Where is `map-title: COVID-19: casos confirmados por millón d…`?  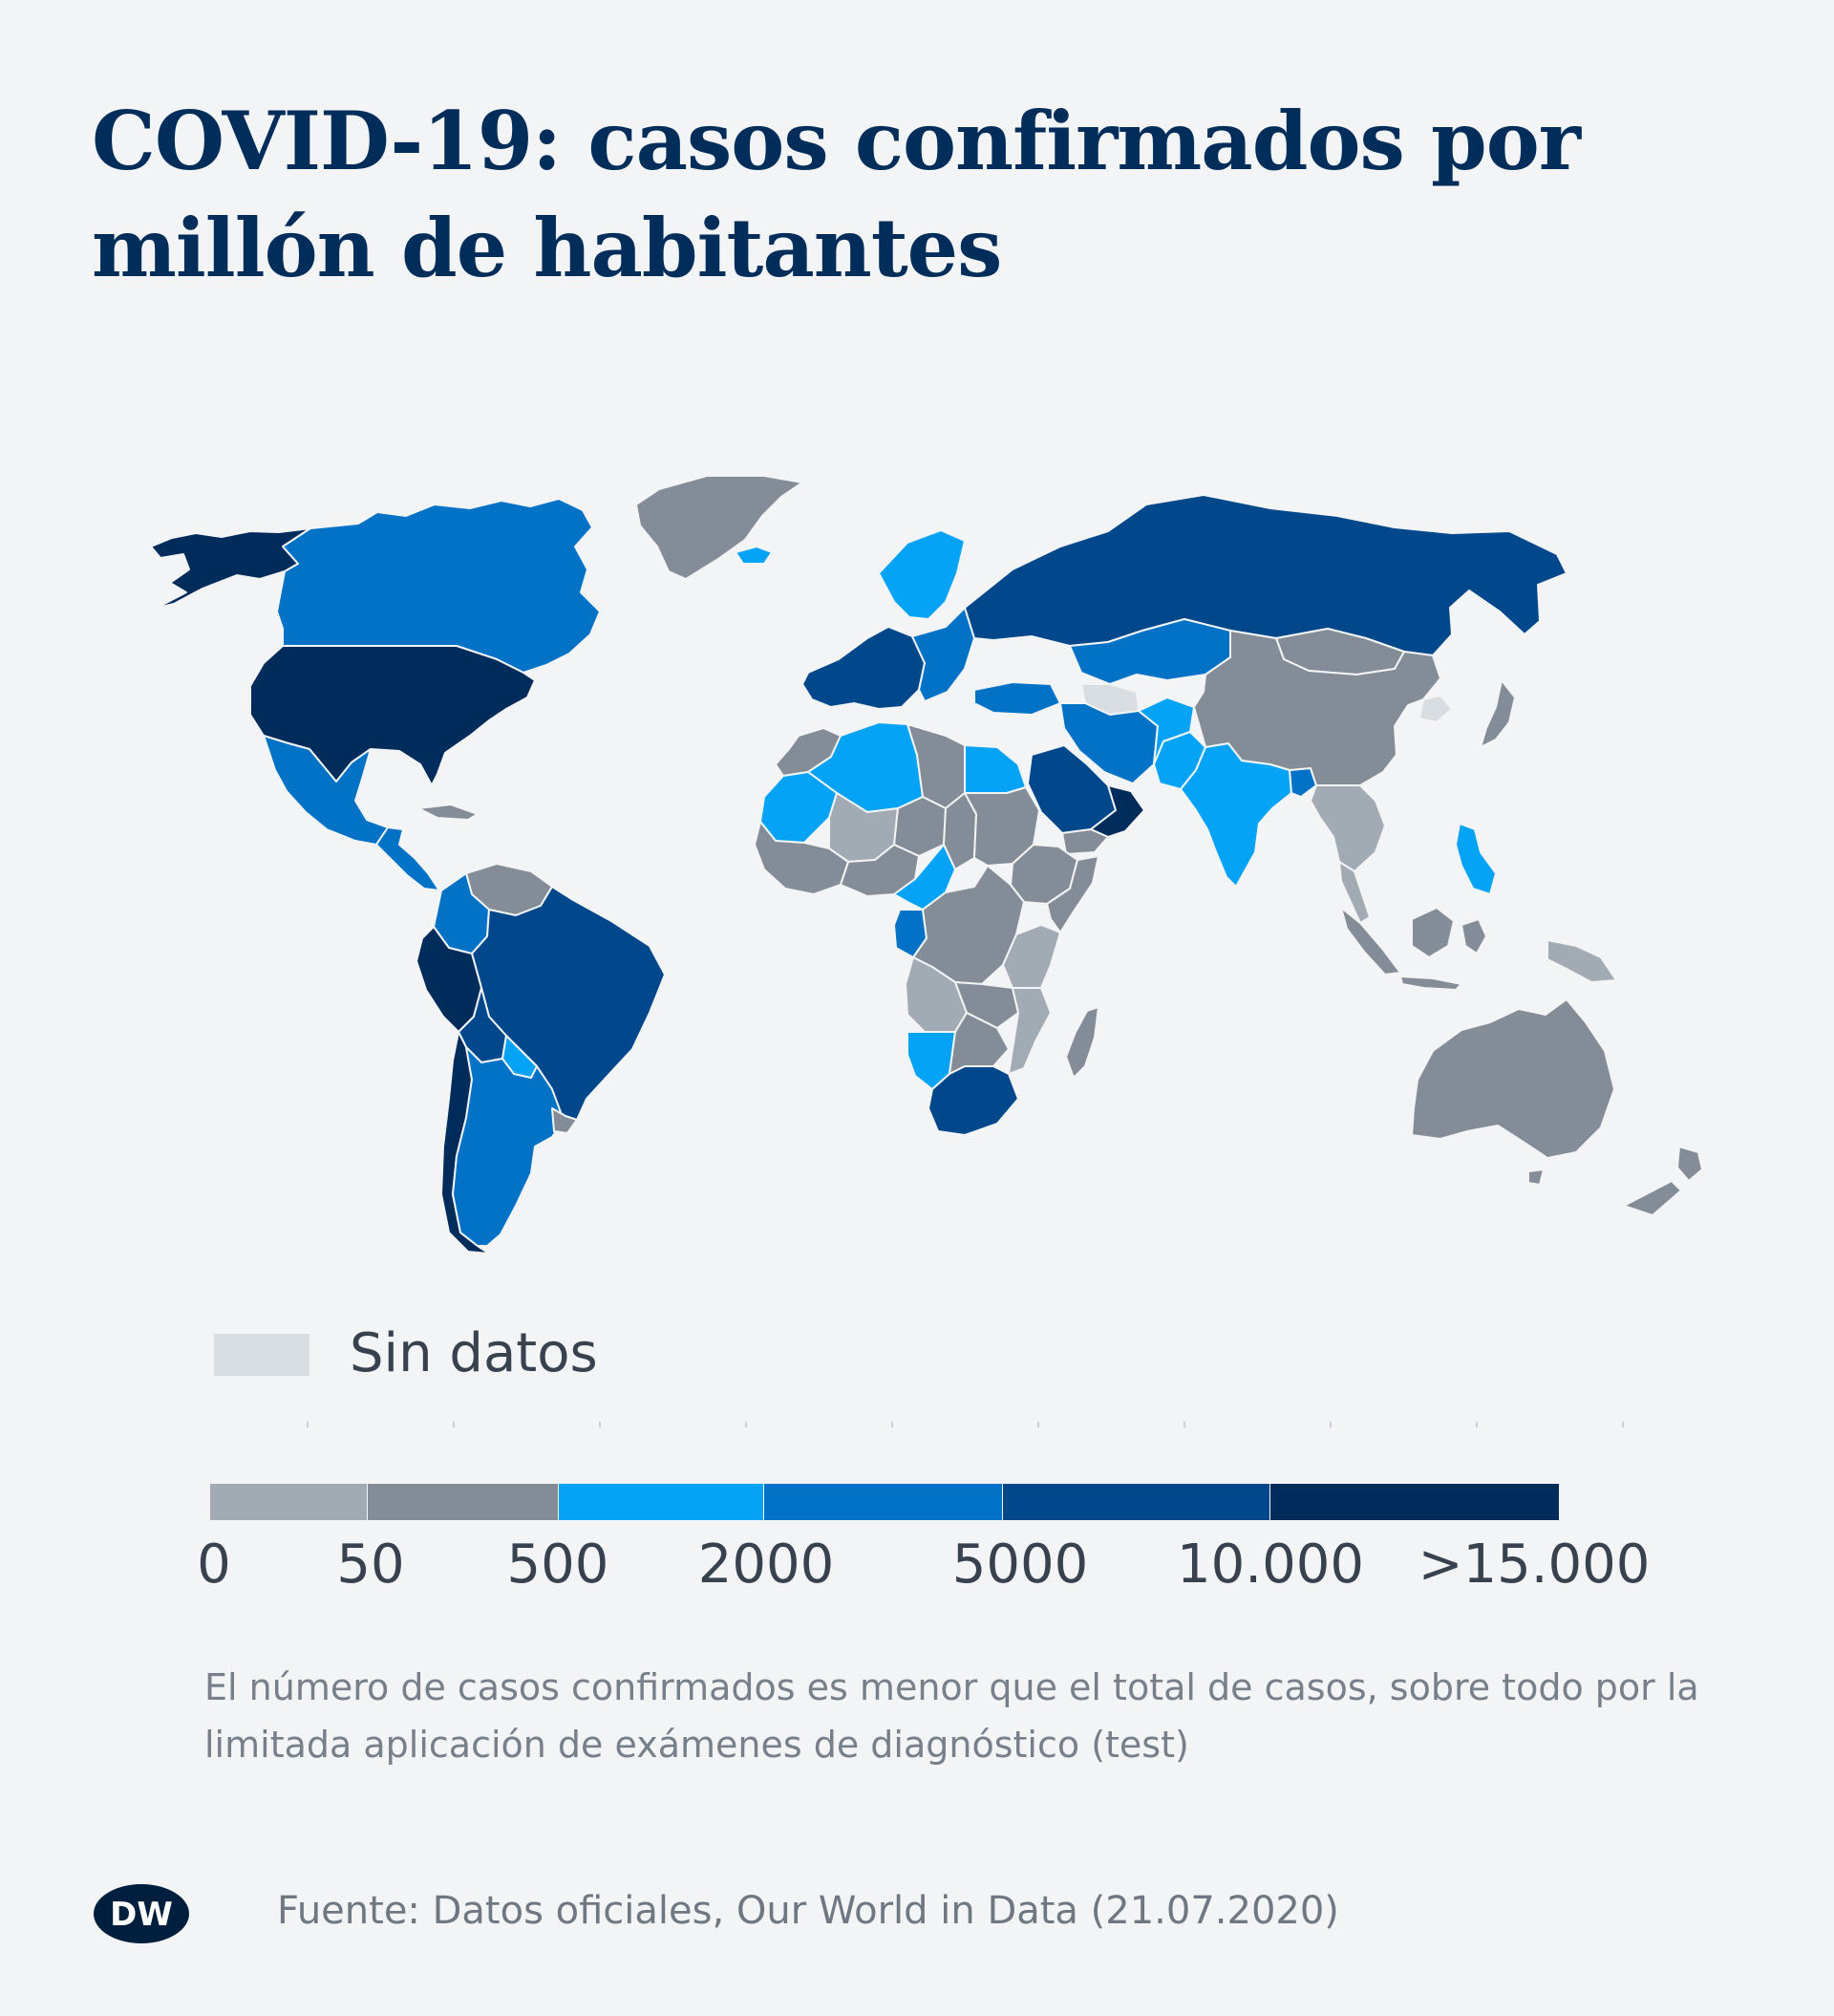
map-title: COVID-19: casos confirmados por millón d… is located at coordinates (837, 195).